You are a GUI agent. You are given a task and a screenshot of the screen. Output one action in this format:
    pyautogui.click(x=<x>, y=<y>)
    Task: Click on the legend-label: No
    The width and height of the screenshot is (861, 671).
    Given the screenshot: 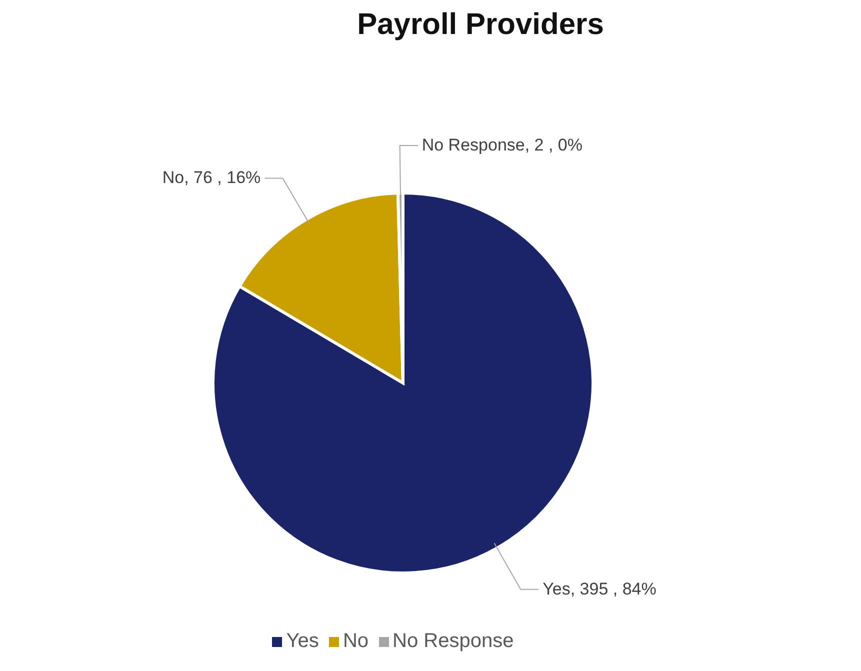 What is the action you would take?
    pyautogui.click(x=355, y=641)
    